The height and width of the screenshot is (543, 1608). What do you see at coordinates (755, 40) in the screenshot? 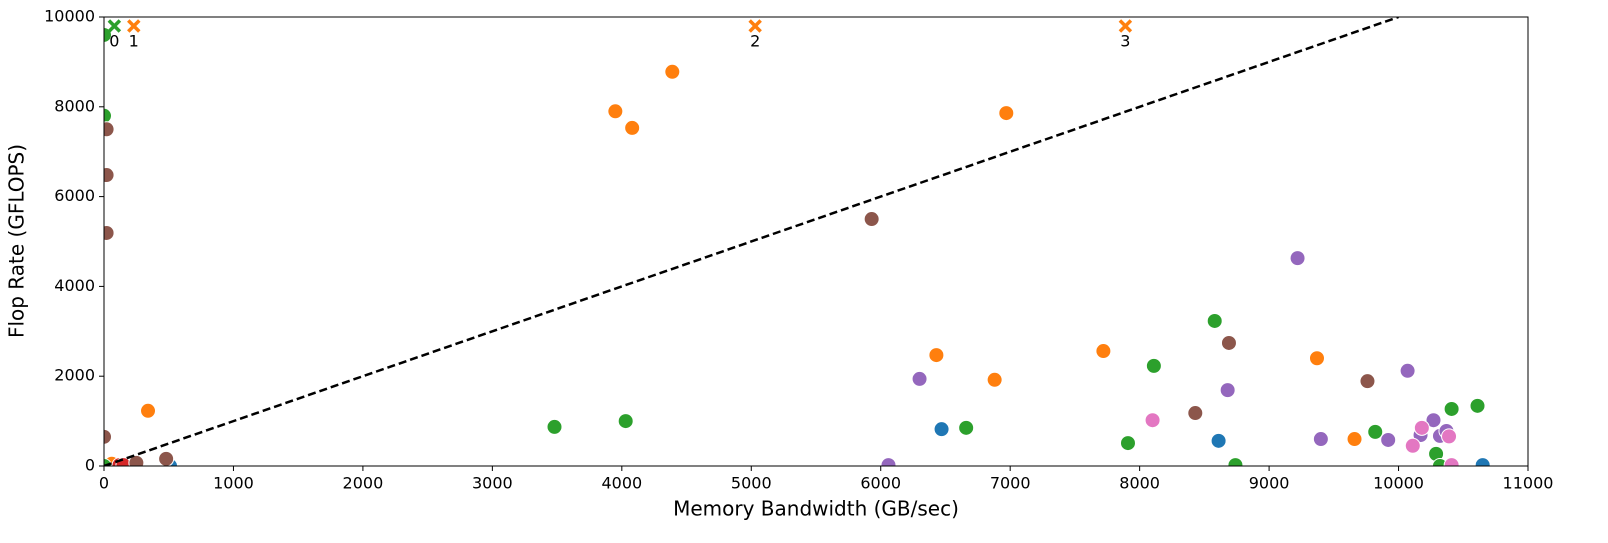
I see `point-label: 2` at bounding box center [755, 40].